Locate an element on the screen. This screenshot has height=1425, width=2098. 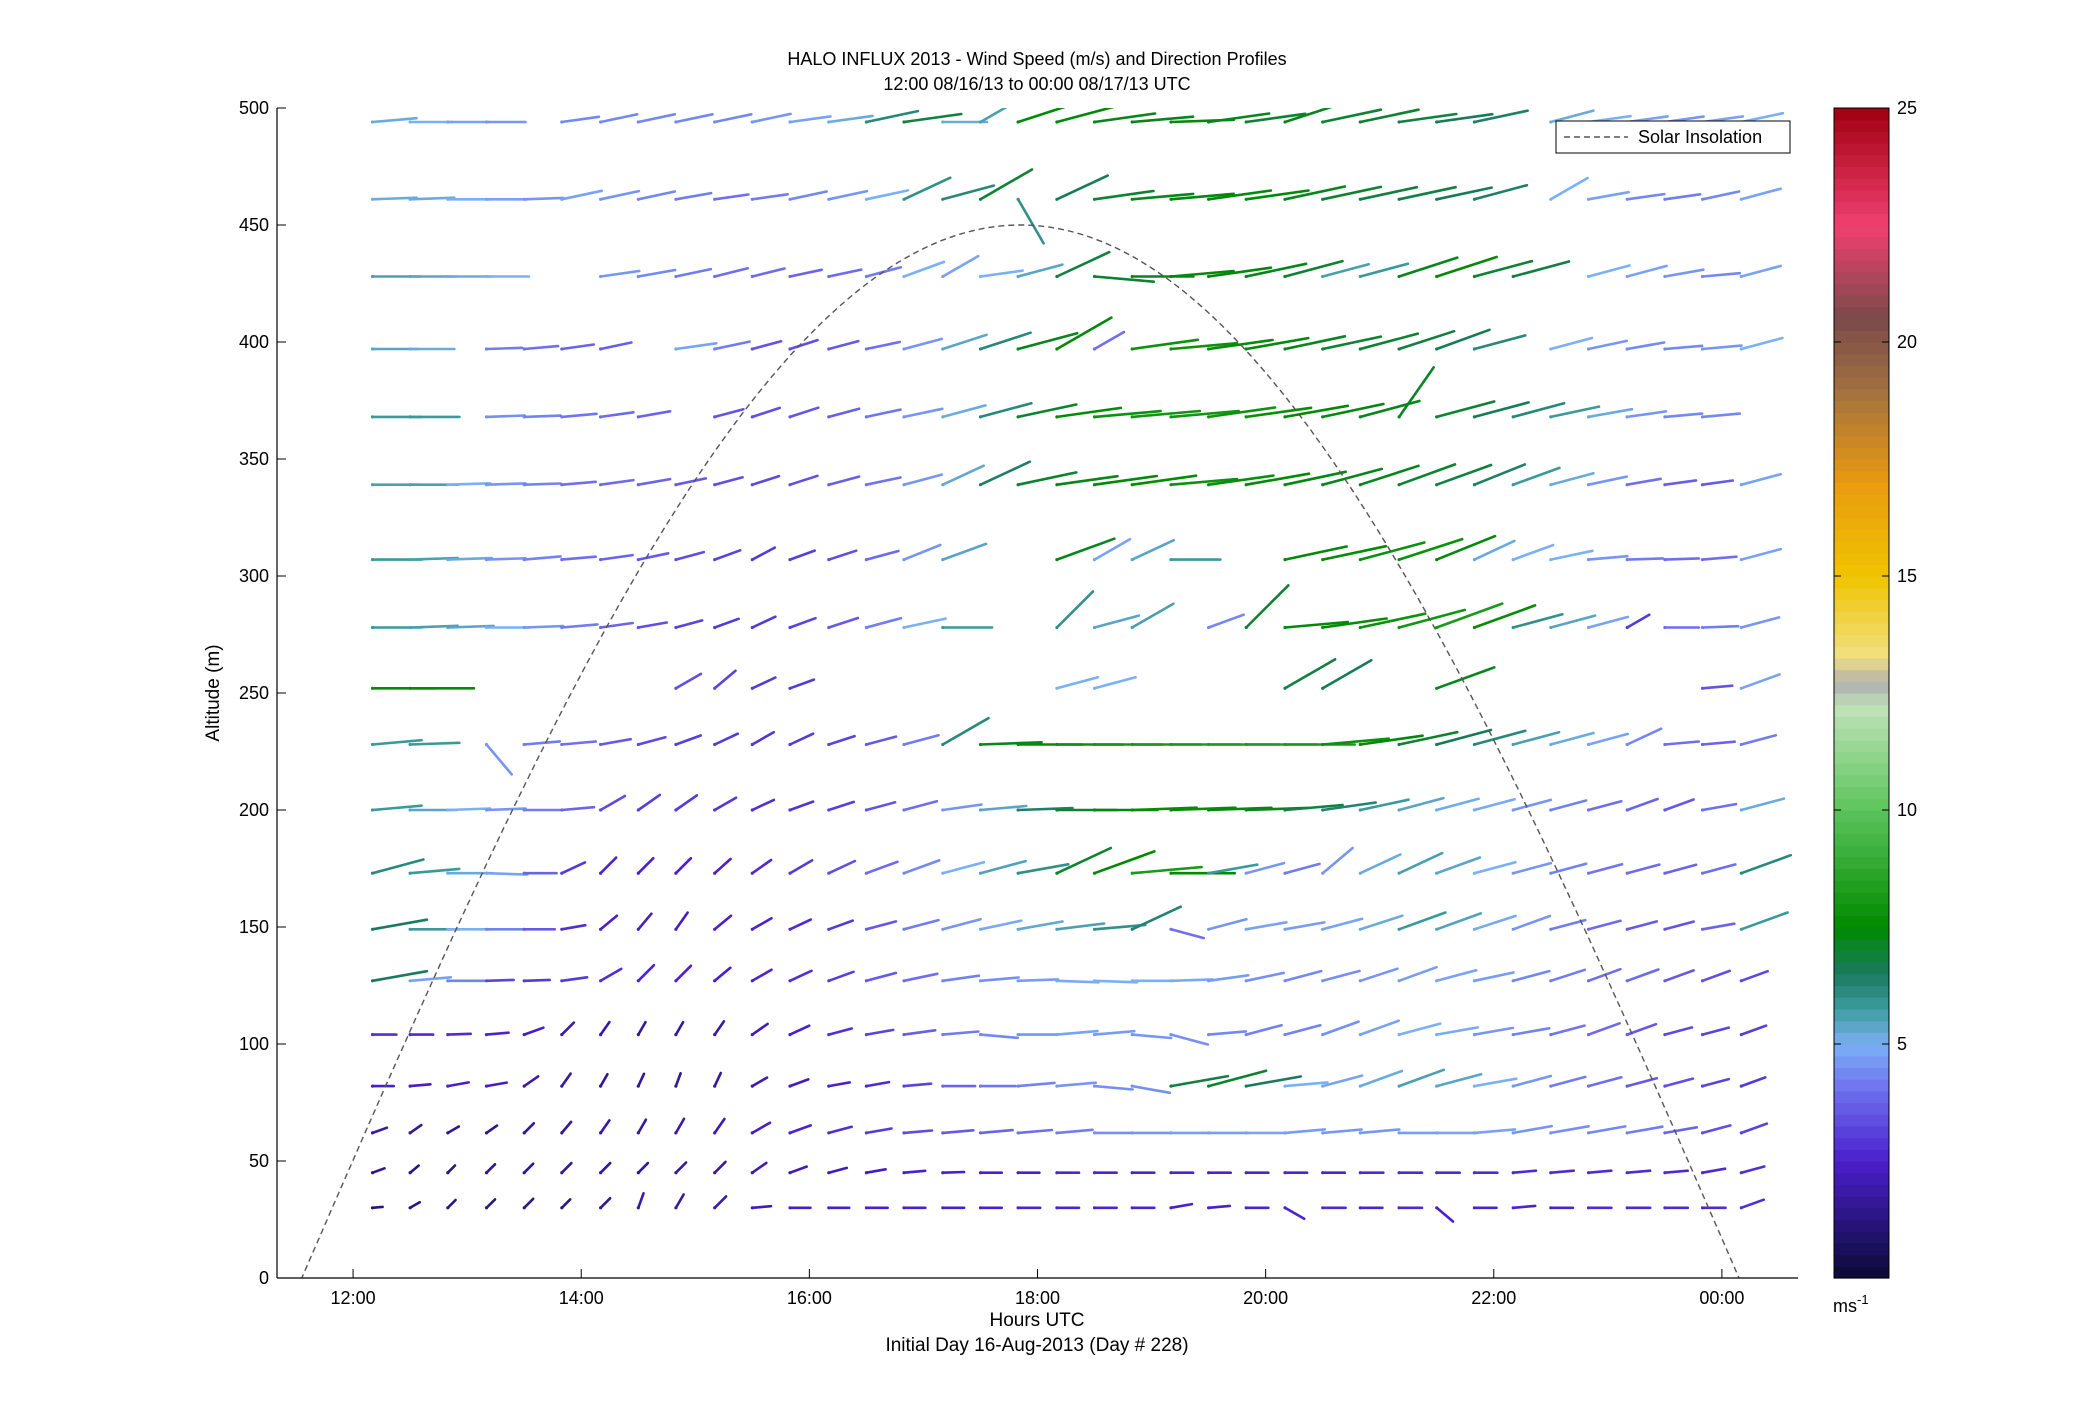
colorbar-tick-label: 5 is located at coordinates (1902, 1044).